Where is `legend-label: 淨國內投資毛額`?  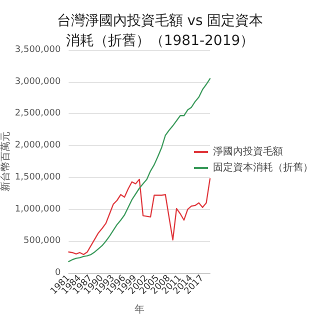 legend-label: 淨國內投資毛額 is located at coordinates (248, 152).